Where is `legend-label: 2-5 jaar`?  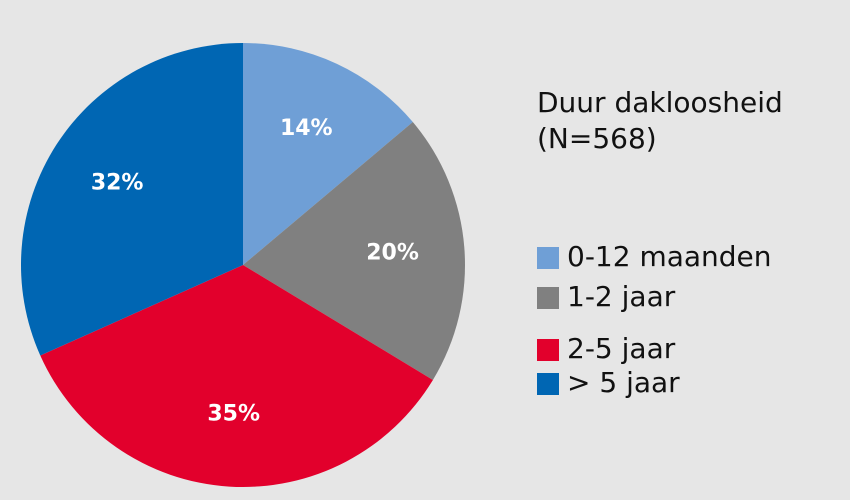
legend-label: 2-5 jaar is located at coordinates (621, 348).